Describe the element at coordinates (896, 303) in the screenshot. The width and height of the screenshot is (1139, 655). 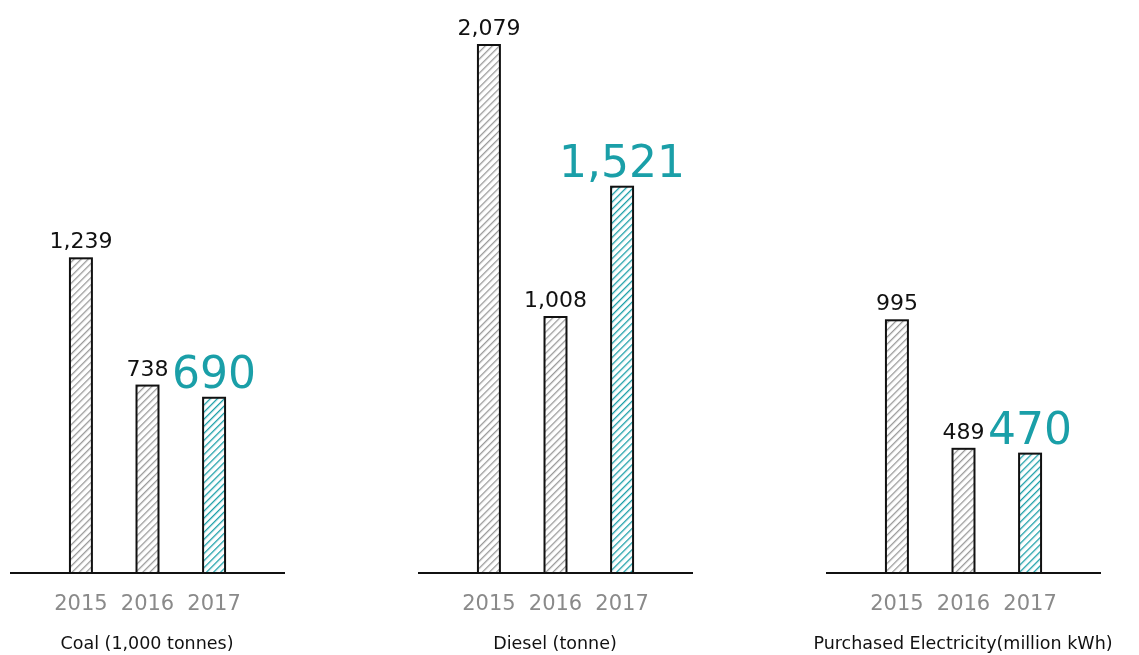
I see `data-label: 995` at that location.